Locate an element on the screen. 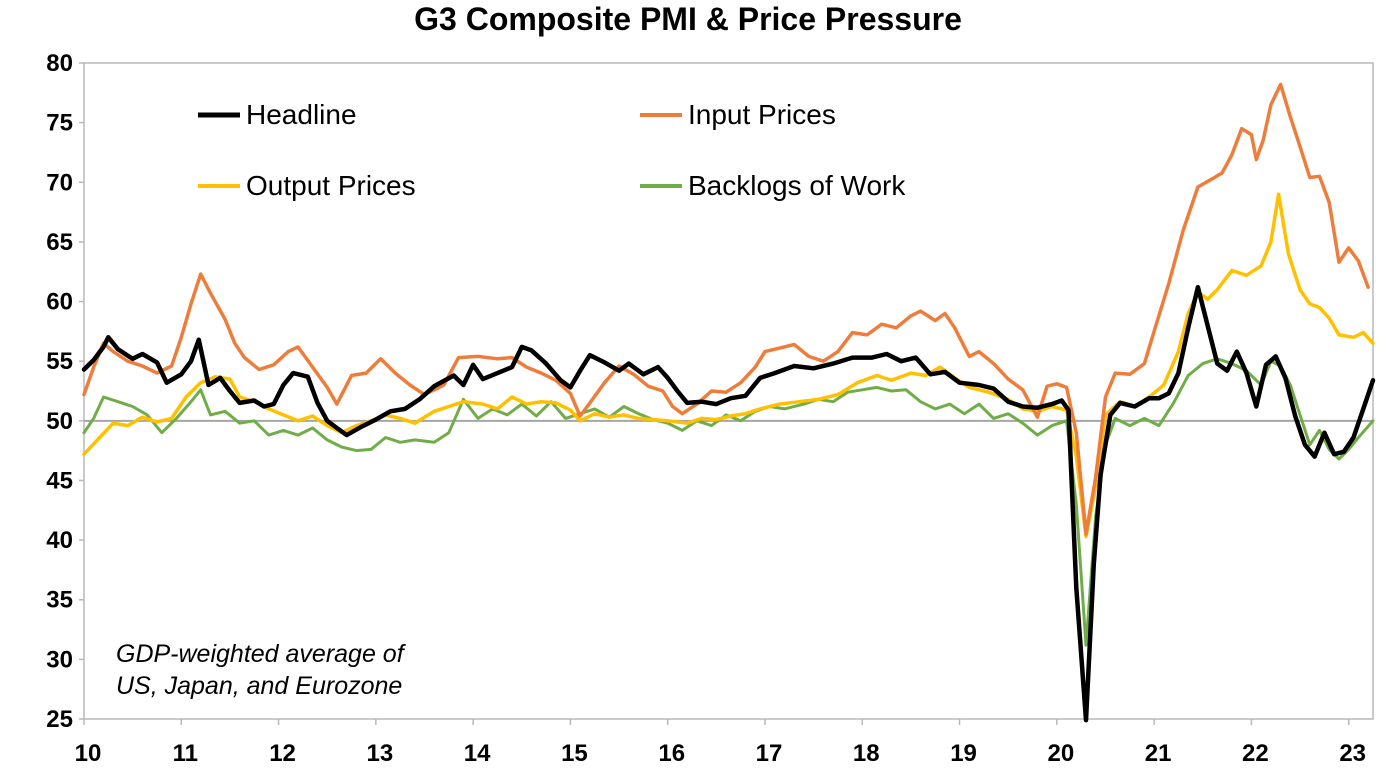 Image resolution: width=1390 pixels, height=777 pixels. y-tick-label: 40 is located at coordinates (59, 540).